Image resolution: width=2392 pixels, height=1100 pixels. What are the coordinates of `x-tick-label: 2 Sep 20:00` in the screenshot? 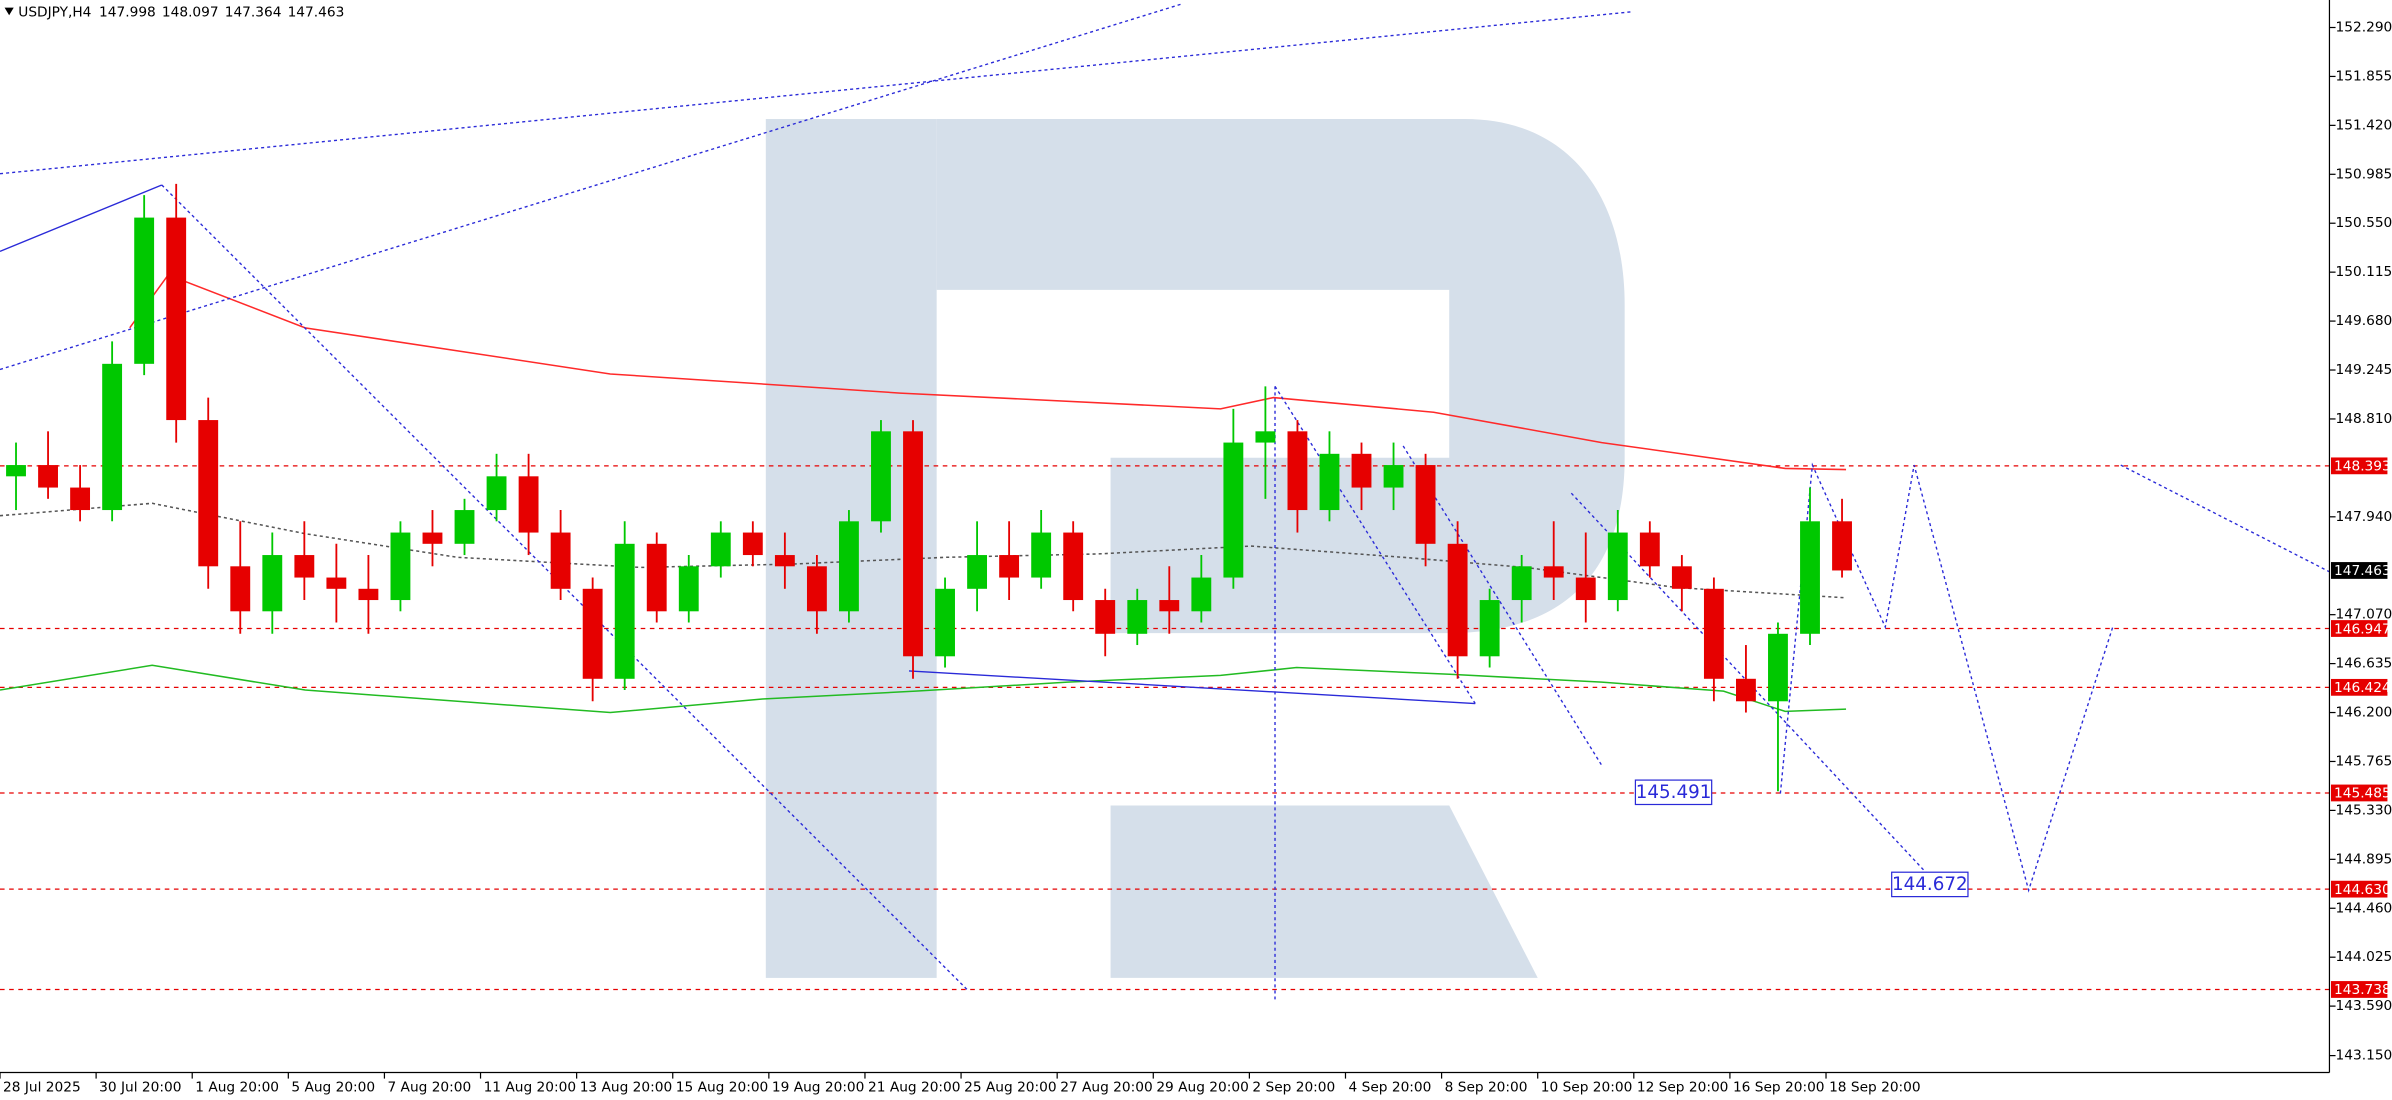 It's located at (1293, 1088).